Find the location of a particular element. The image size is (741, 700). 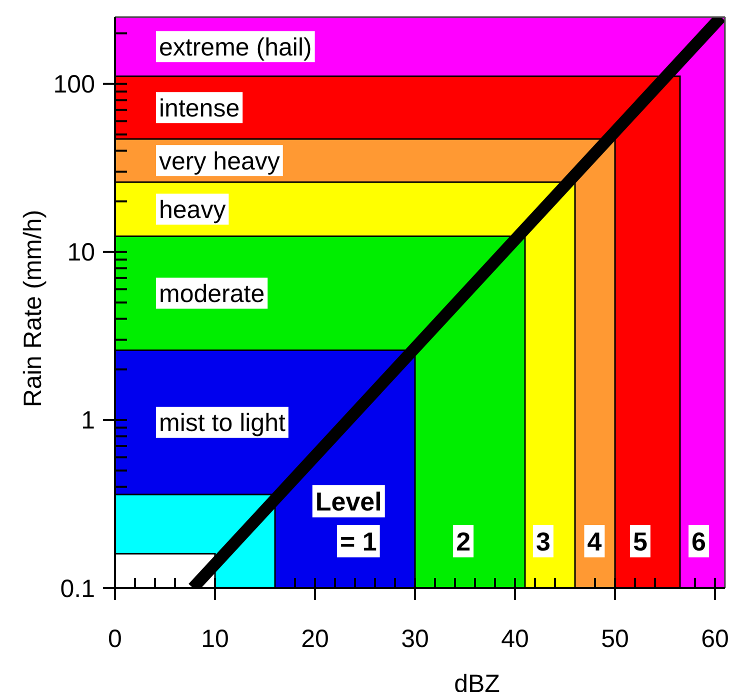

x-tick-label: 40 is located at coordinates (515, 638).